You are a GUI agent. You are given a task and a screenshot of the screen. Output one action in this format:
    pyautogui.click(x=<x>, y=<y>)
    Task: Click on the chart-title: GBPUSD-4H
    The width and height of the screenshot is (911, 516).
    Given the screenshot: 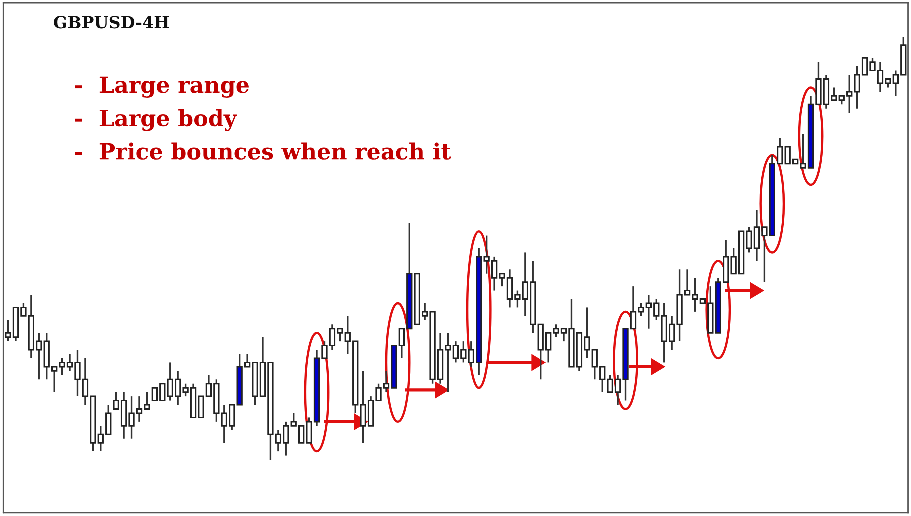 What is the action you would take?
    pyautogui.click(x=112, y=22)
    